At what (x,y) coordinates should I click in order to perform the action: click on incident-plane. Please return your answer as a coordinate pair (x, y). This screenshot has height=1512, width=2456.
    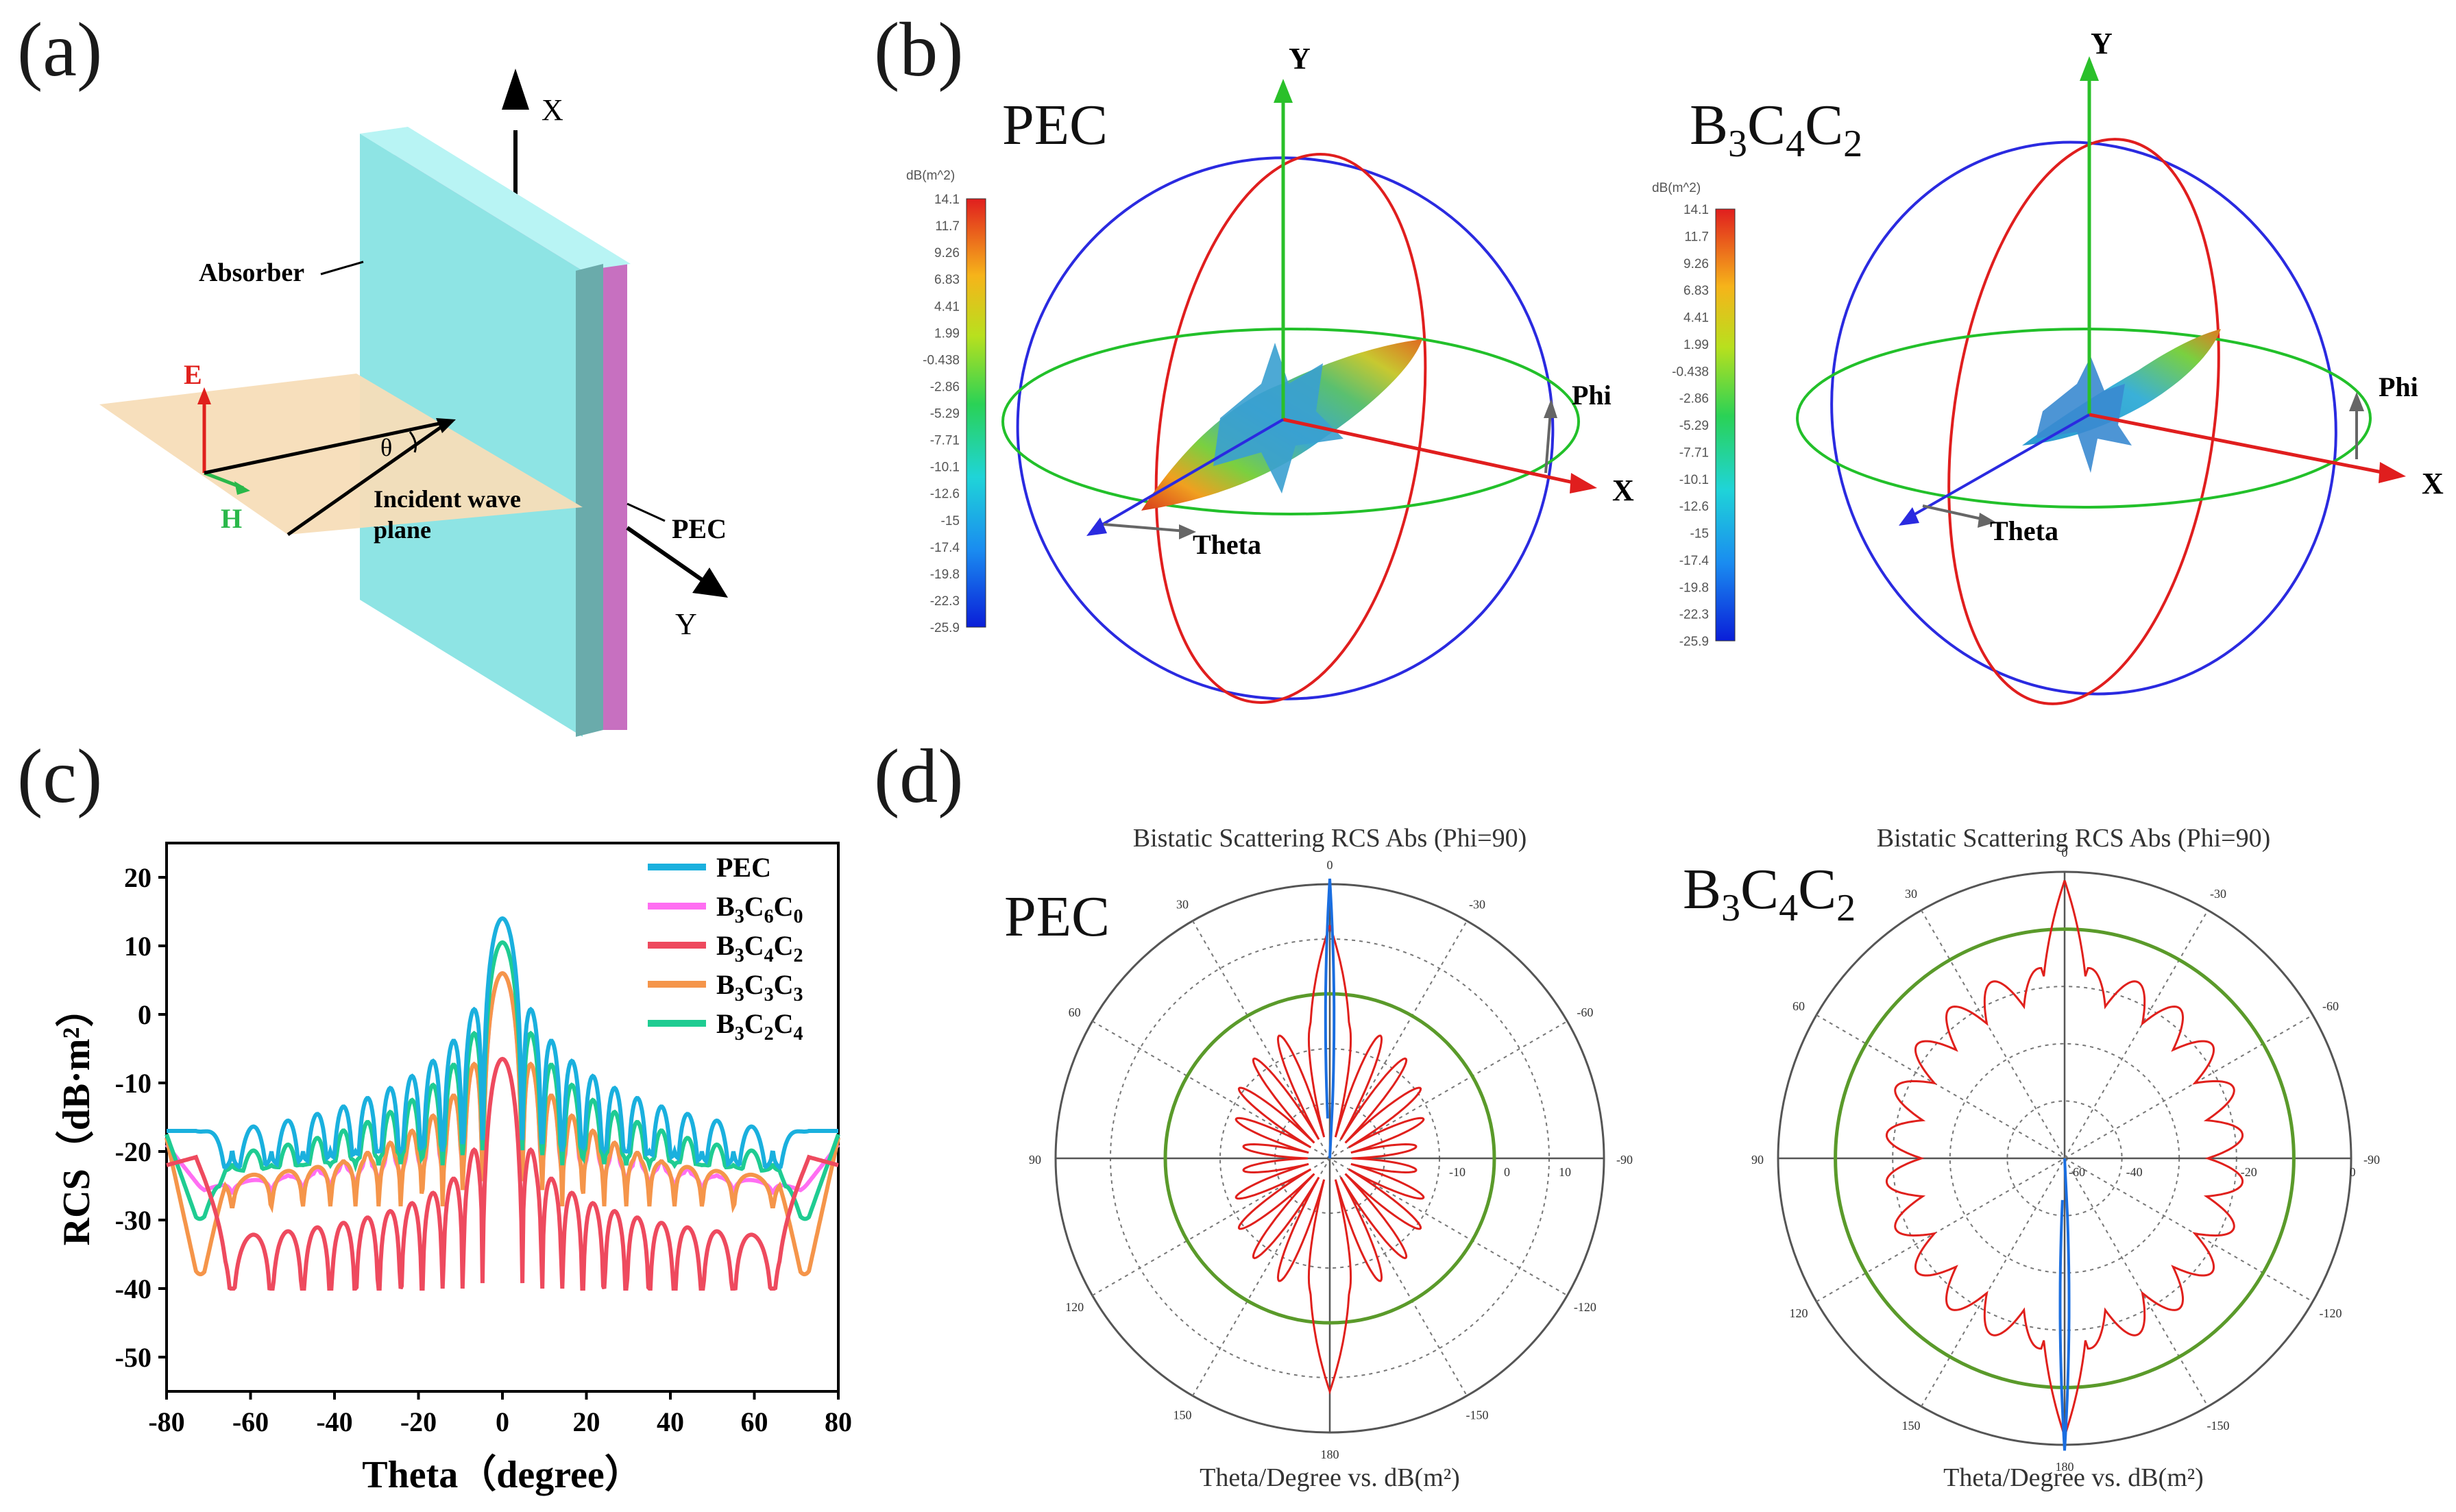
    Looking at the image, I should click on (341, 455).